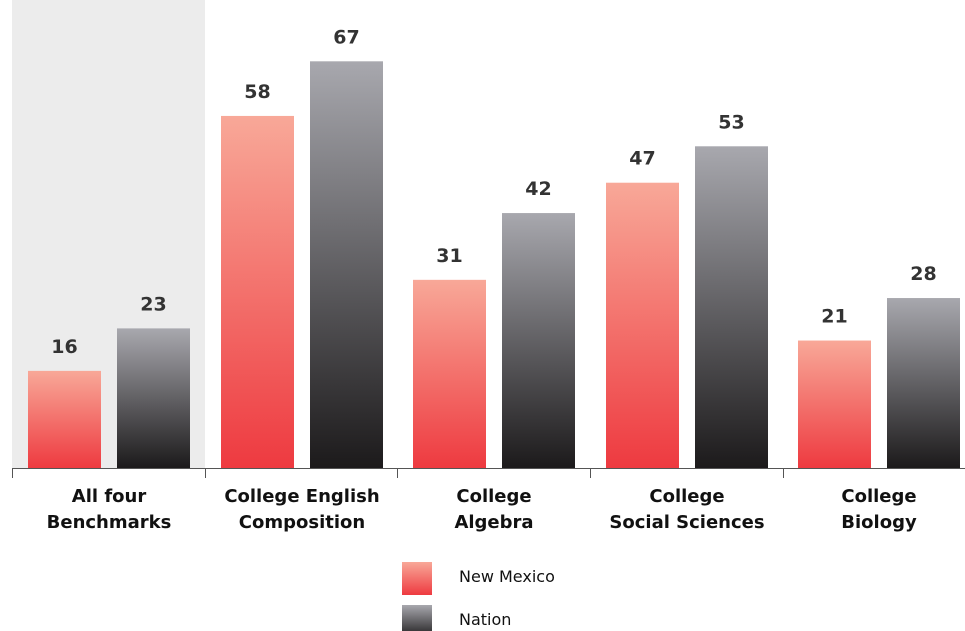  What do you see at coordinates (302, 522) in the screenshot?
I see `category-label-1-line-1: Composition` at bounding box center [302, 522].